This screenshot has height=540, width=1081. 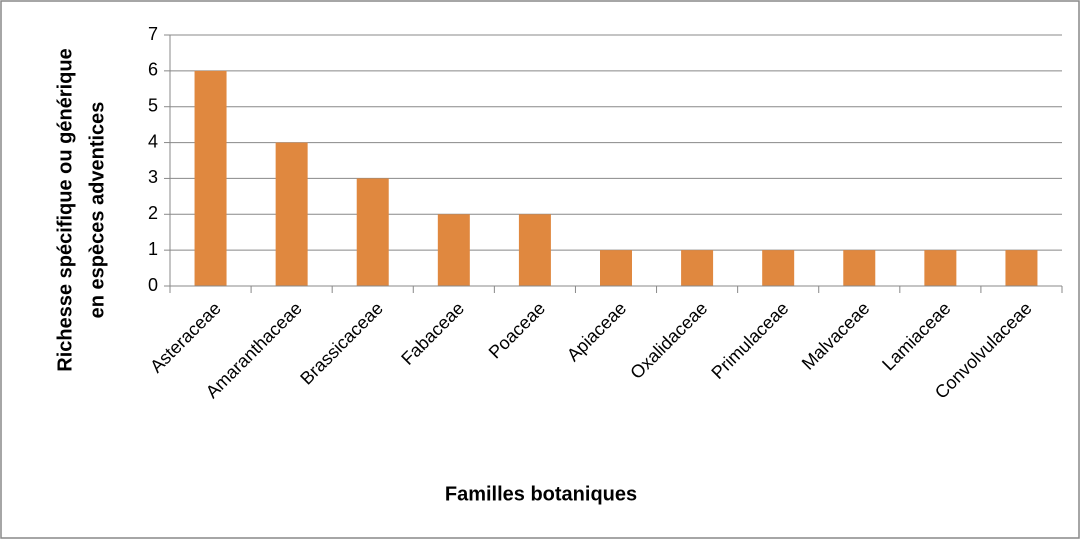 What do you see at coordinates (153, 285) in the screenshot?
I see `y-tick-label: 0` at bounding box center [153, 285].